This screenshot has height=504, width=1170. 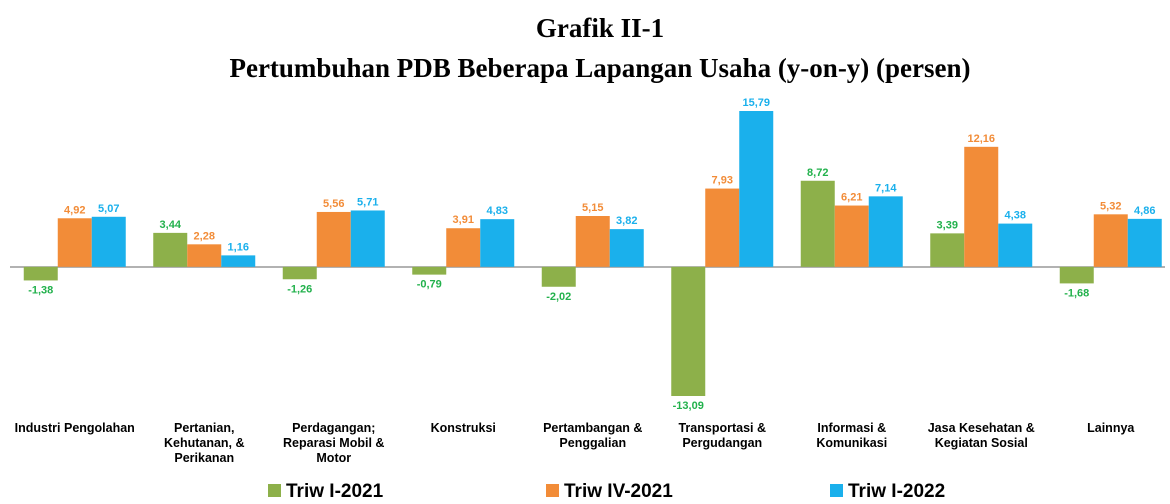 I want to click on value-label: 8,72, so click(x=817, y=173).